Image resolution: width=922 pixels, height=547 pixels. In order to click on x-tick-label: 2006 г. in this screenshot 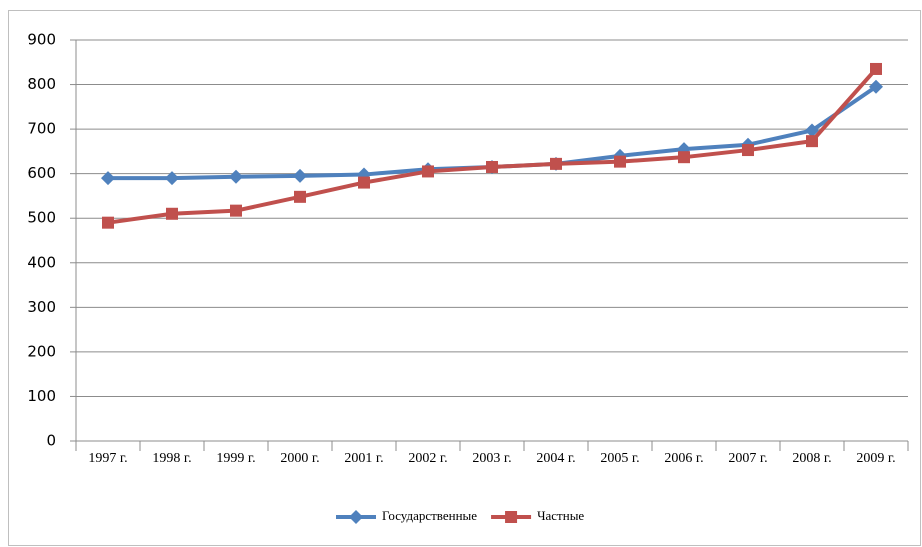, I will do `click(683, 458)`.